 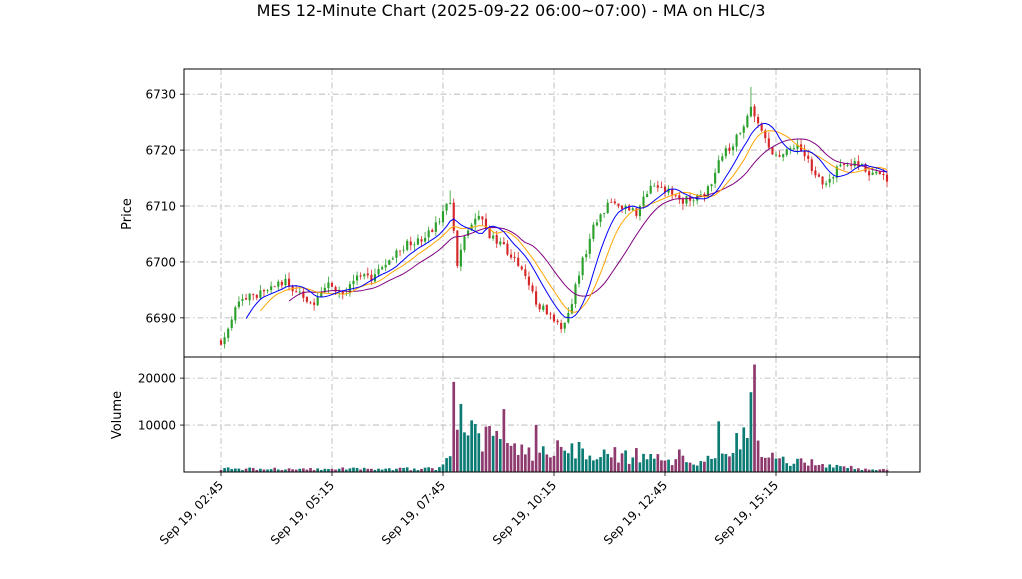 What do you see at coordinates (160, 318) in the screenshot?
I see `price-y-tick-label: 6690` at bounding box center [160, 318].